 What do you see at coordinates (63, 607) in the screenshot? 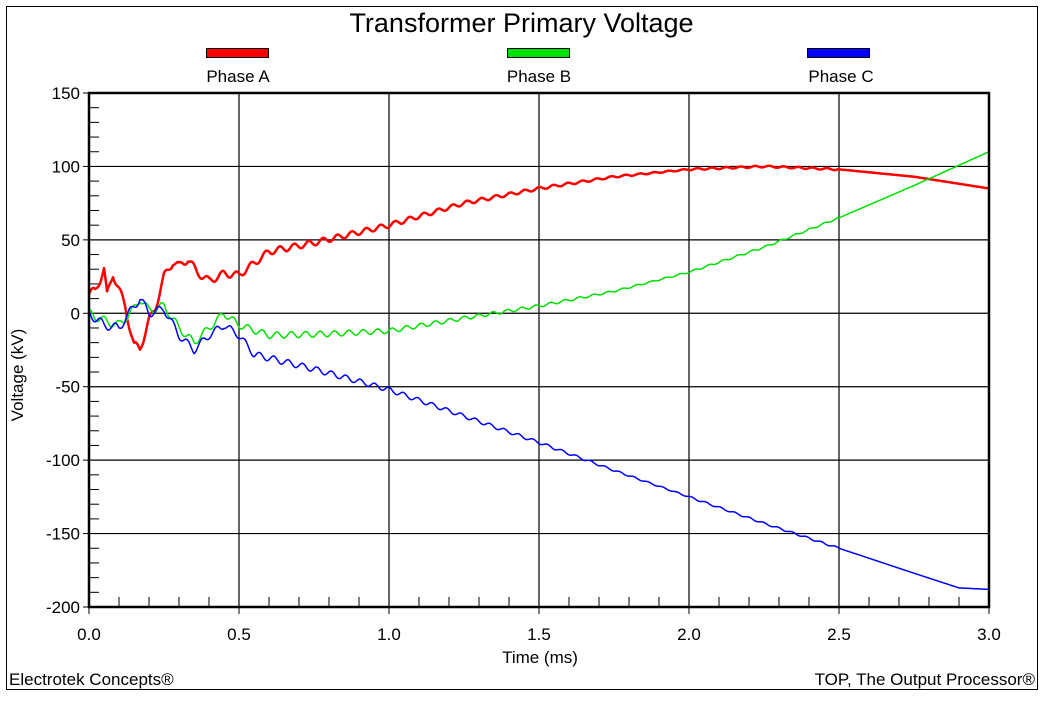
I see `y-tick-label: -200` at bounding box center [63, 607].